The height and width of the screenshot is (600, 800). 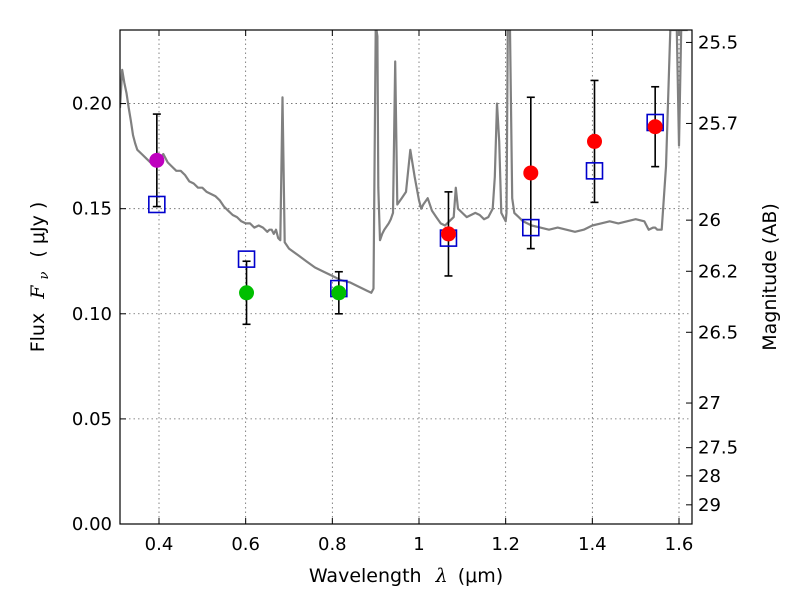 I want to click on y-axis-label-prefix: Flux, so click(x=38, y=333).